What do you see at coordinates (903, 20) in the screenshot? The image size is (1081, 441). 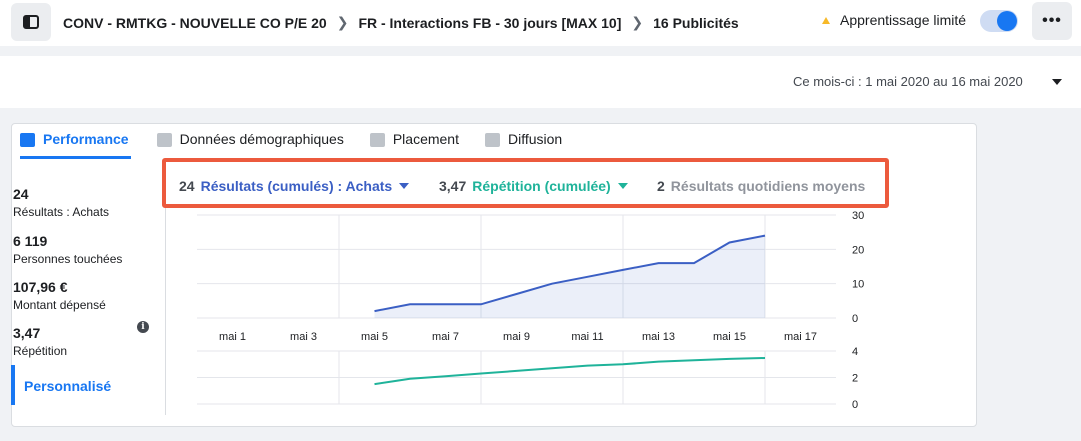 I see `status-label: Apprentissage limité` at bounding box center [903, 20].